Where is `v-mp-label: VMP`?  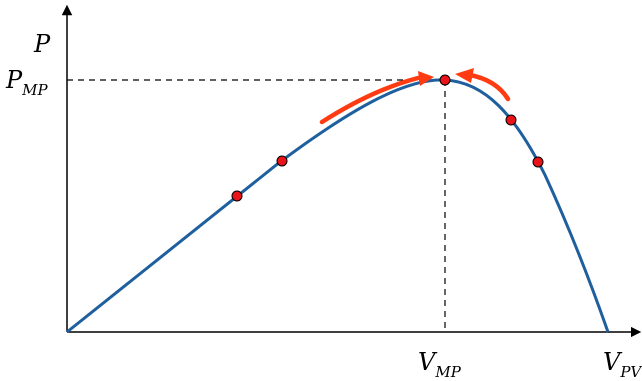 v-mp-label: VMP is located at coordinates (440, 364).